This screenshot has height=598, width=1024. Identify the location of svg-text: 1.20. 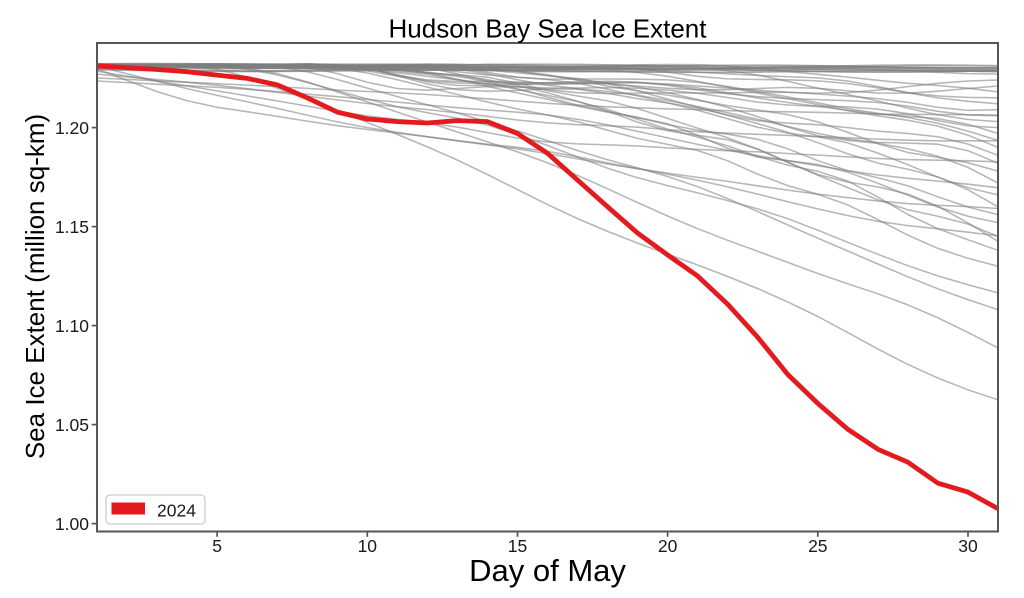
(72, 128).